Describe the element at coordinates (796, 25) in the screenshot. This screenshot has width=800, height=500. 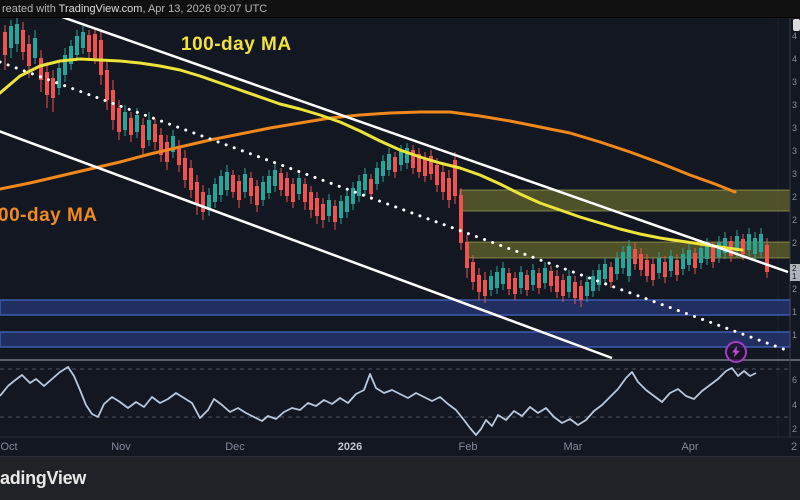
I see `screenshot-button` at that location.